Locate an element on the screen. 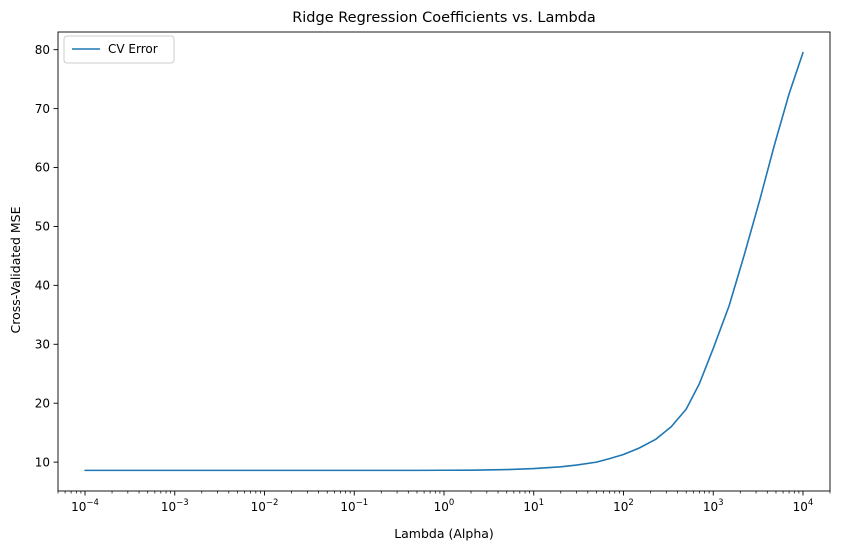 The image size is (842, 554). x-tick-label: 10⁻² is located at coordinates (265, 506).